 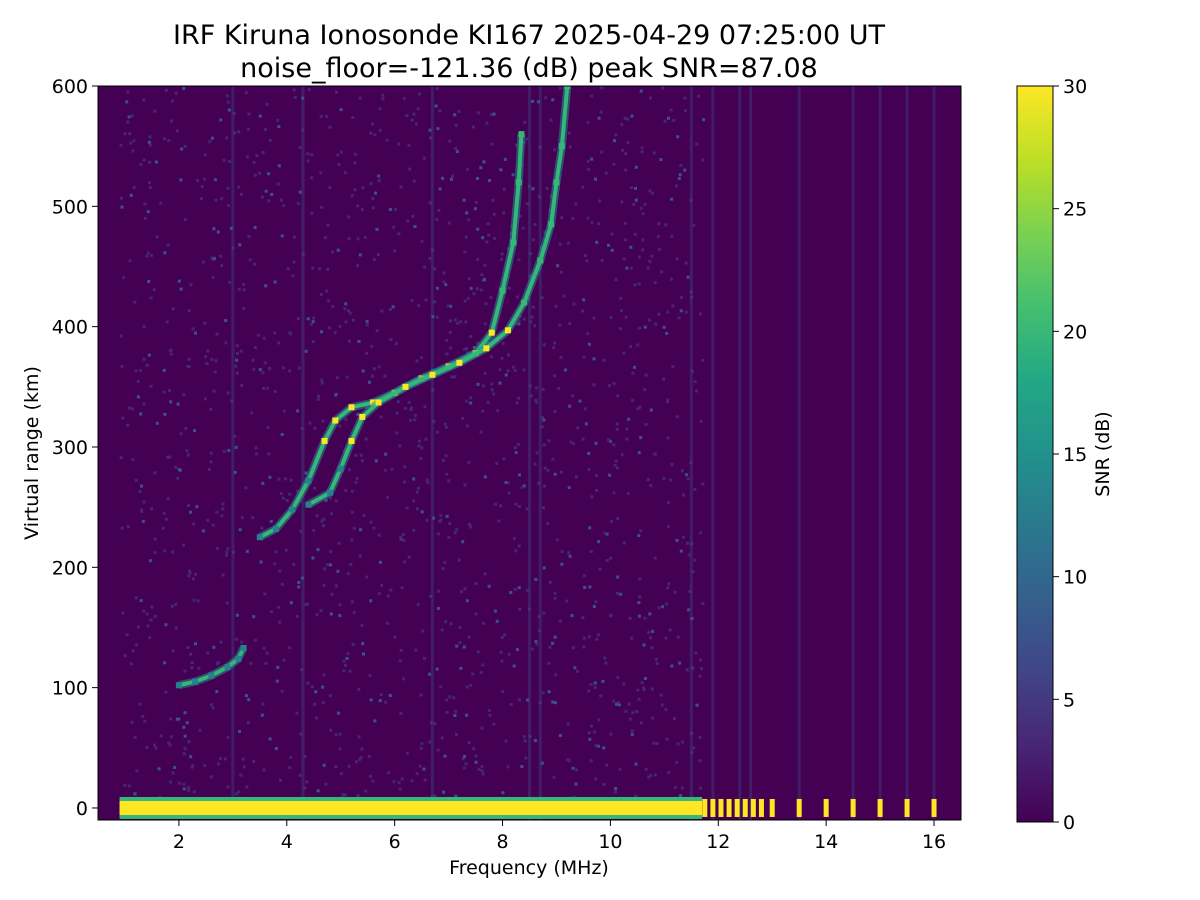 I want to click on x-tick-label: 8, so click(x=502, y=842).